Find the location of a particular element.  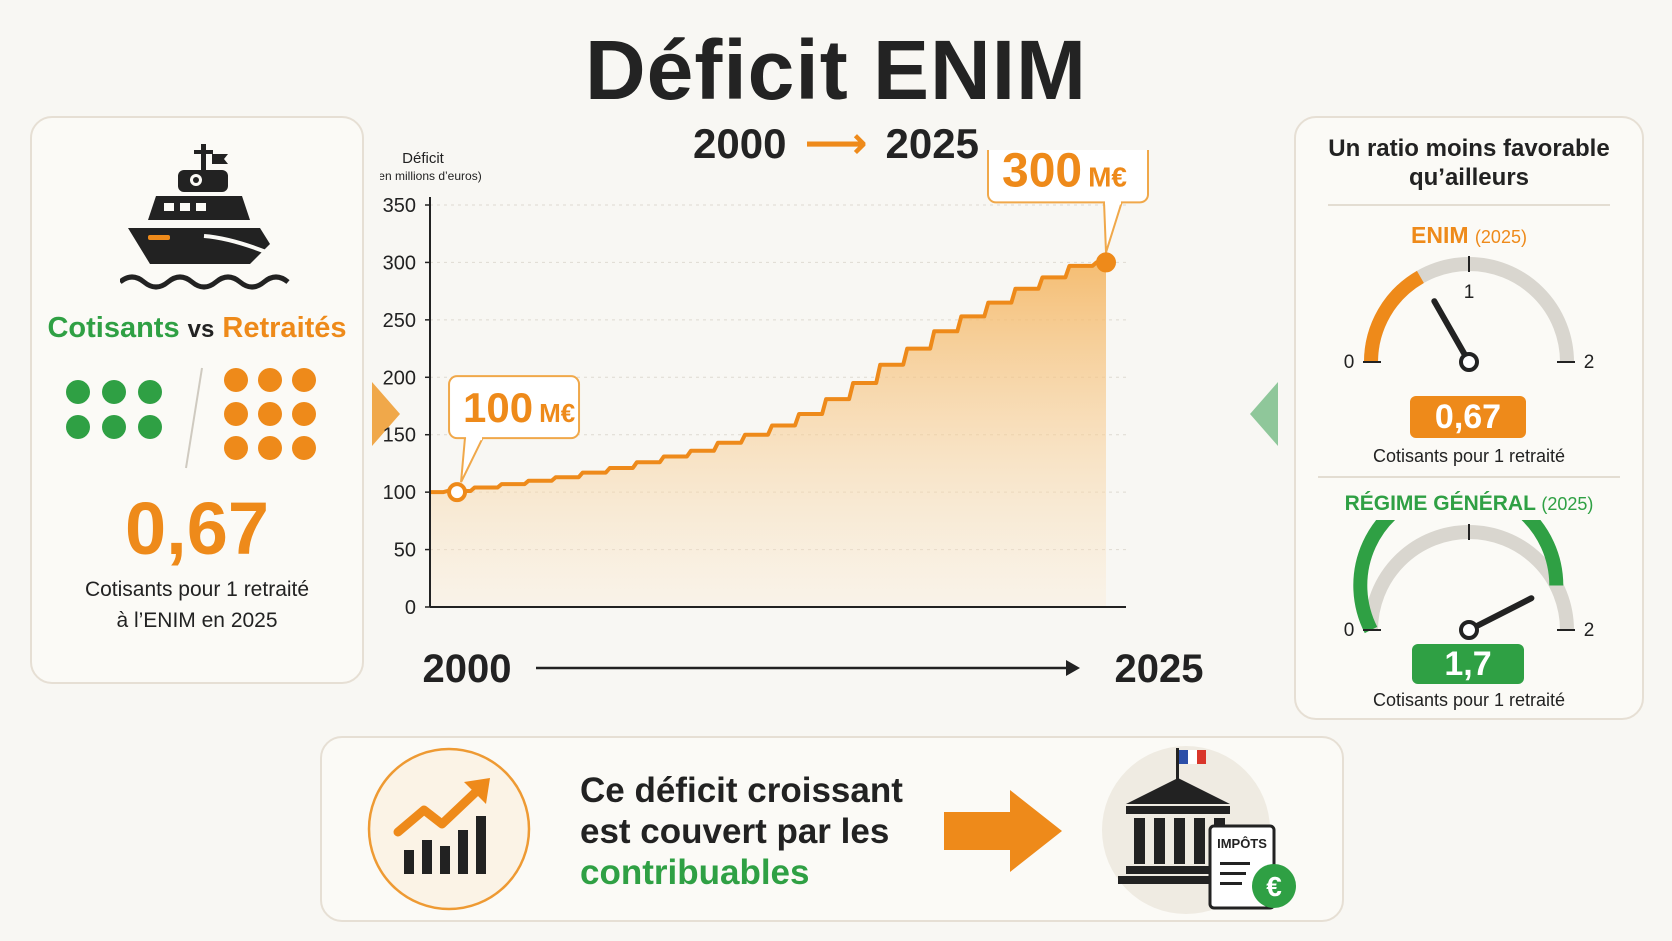

regime-general-caption: Cotisants pour 1 retraité is located at coordinates (1469, 700).